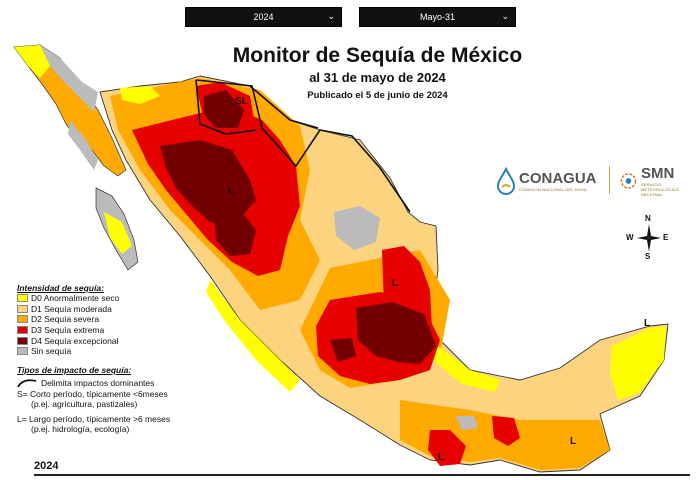 The width and height of the screenshot is (700, 480). What do you see at coordinates (630, 237) in the screenshot?
I see `compass-west: W` at bounding box center [630, 237].